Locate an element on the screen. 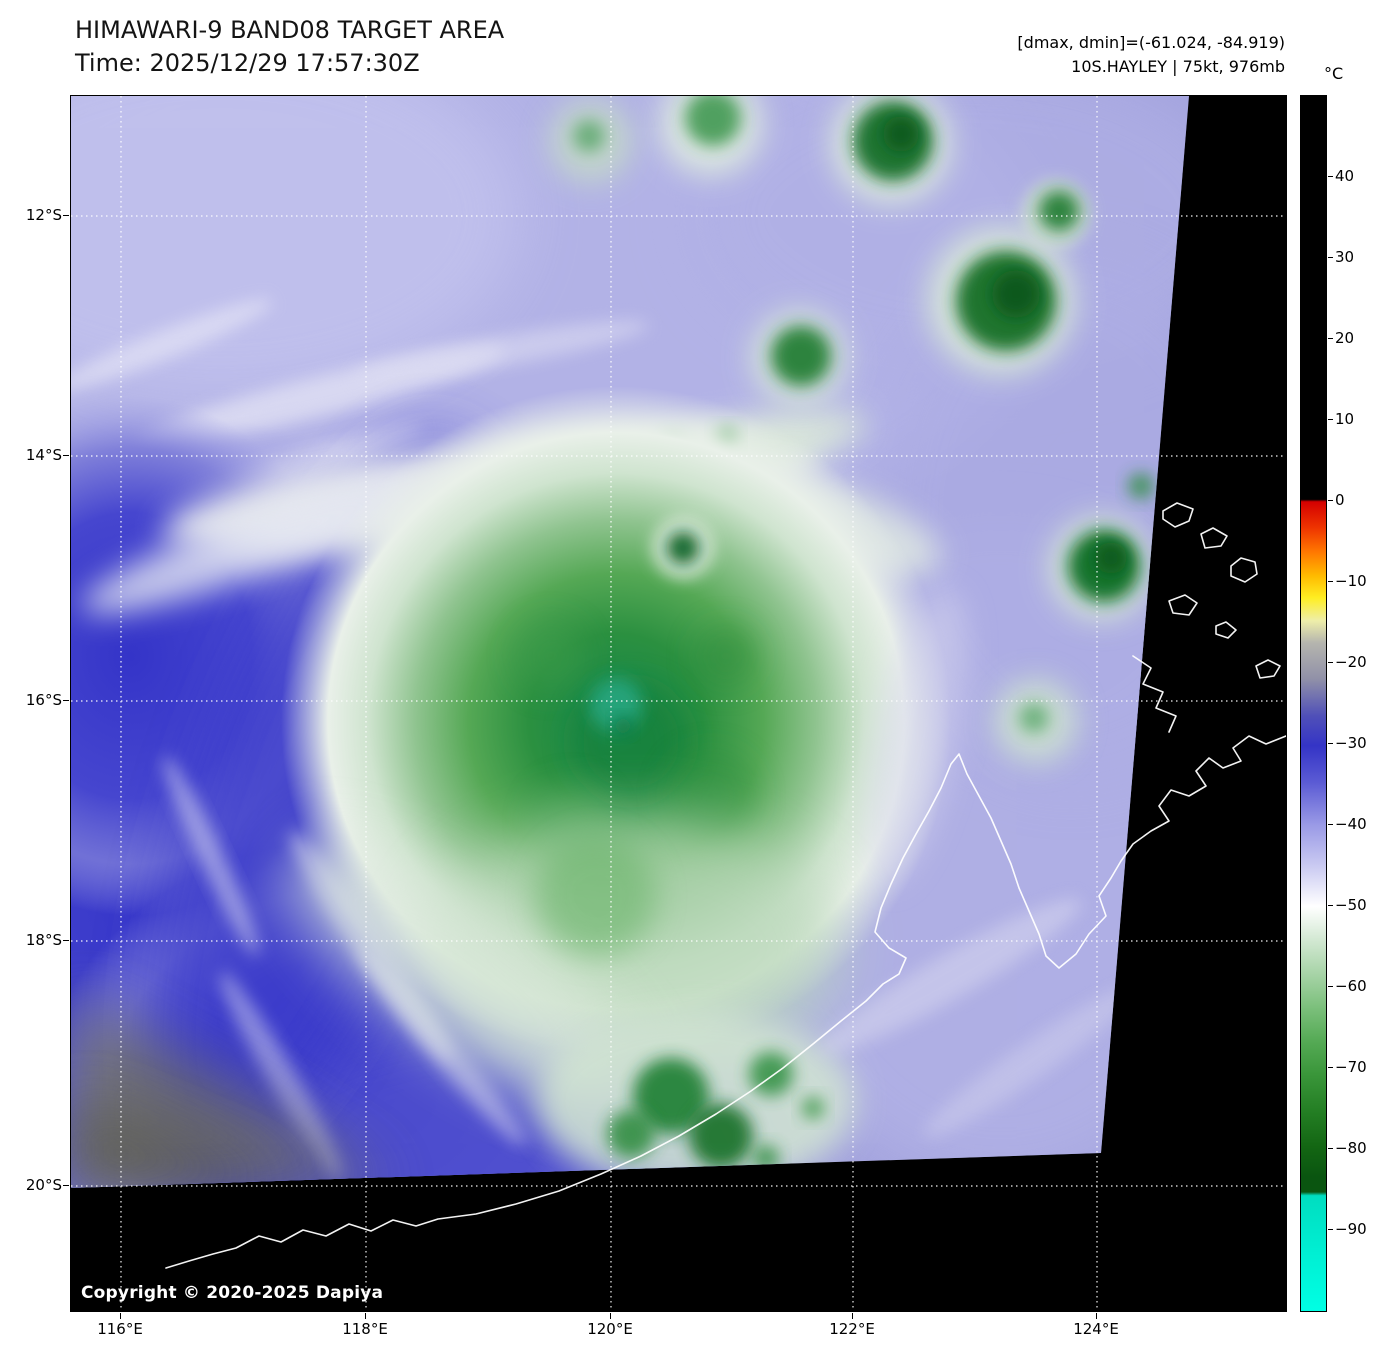 The height and width of the screenshot is (1359, 1388). x-tick-label: 124°E is located at coordinates (1096, 1329).